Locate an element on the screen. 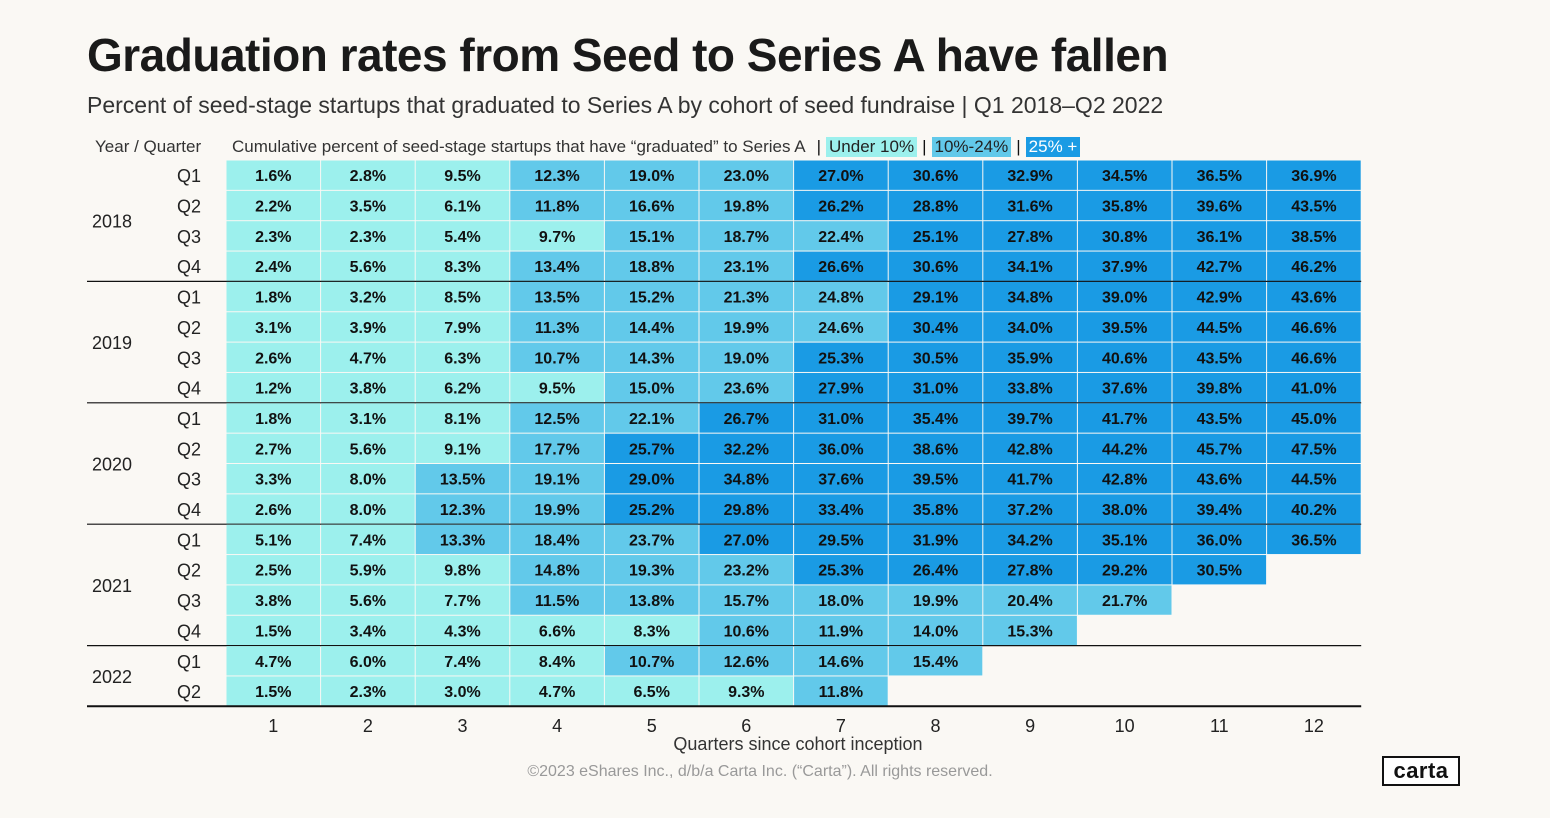 Image resolution: width=1550 pixels, height=818 pixels. cell-value-label: 25.3% is located at coordinates (840, 571).